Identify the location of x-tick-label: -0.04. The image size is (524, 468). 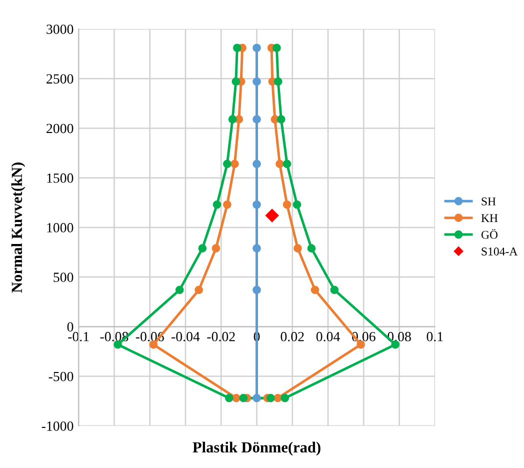
(186, 337).